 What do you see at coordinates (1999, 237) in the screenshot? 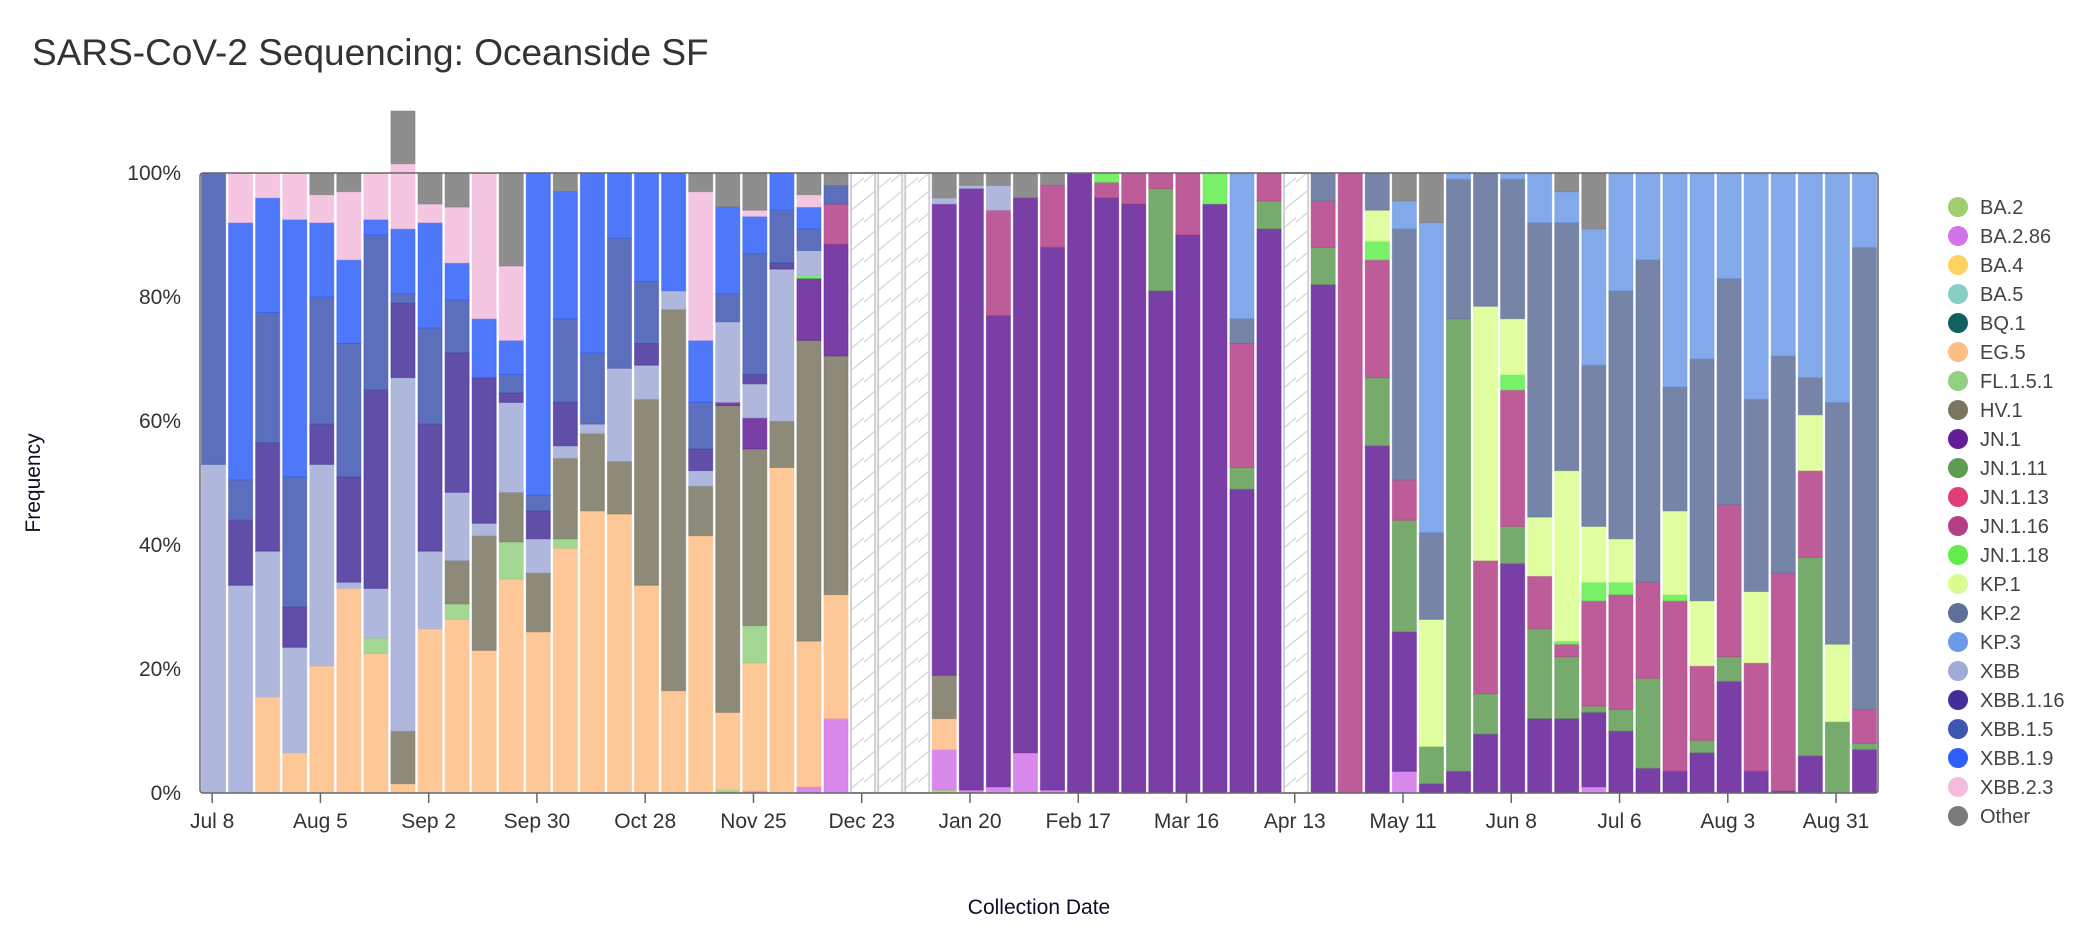
I see `legend-item: BA.2.86` at bounding box center [1999, 237].